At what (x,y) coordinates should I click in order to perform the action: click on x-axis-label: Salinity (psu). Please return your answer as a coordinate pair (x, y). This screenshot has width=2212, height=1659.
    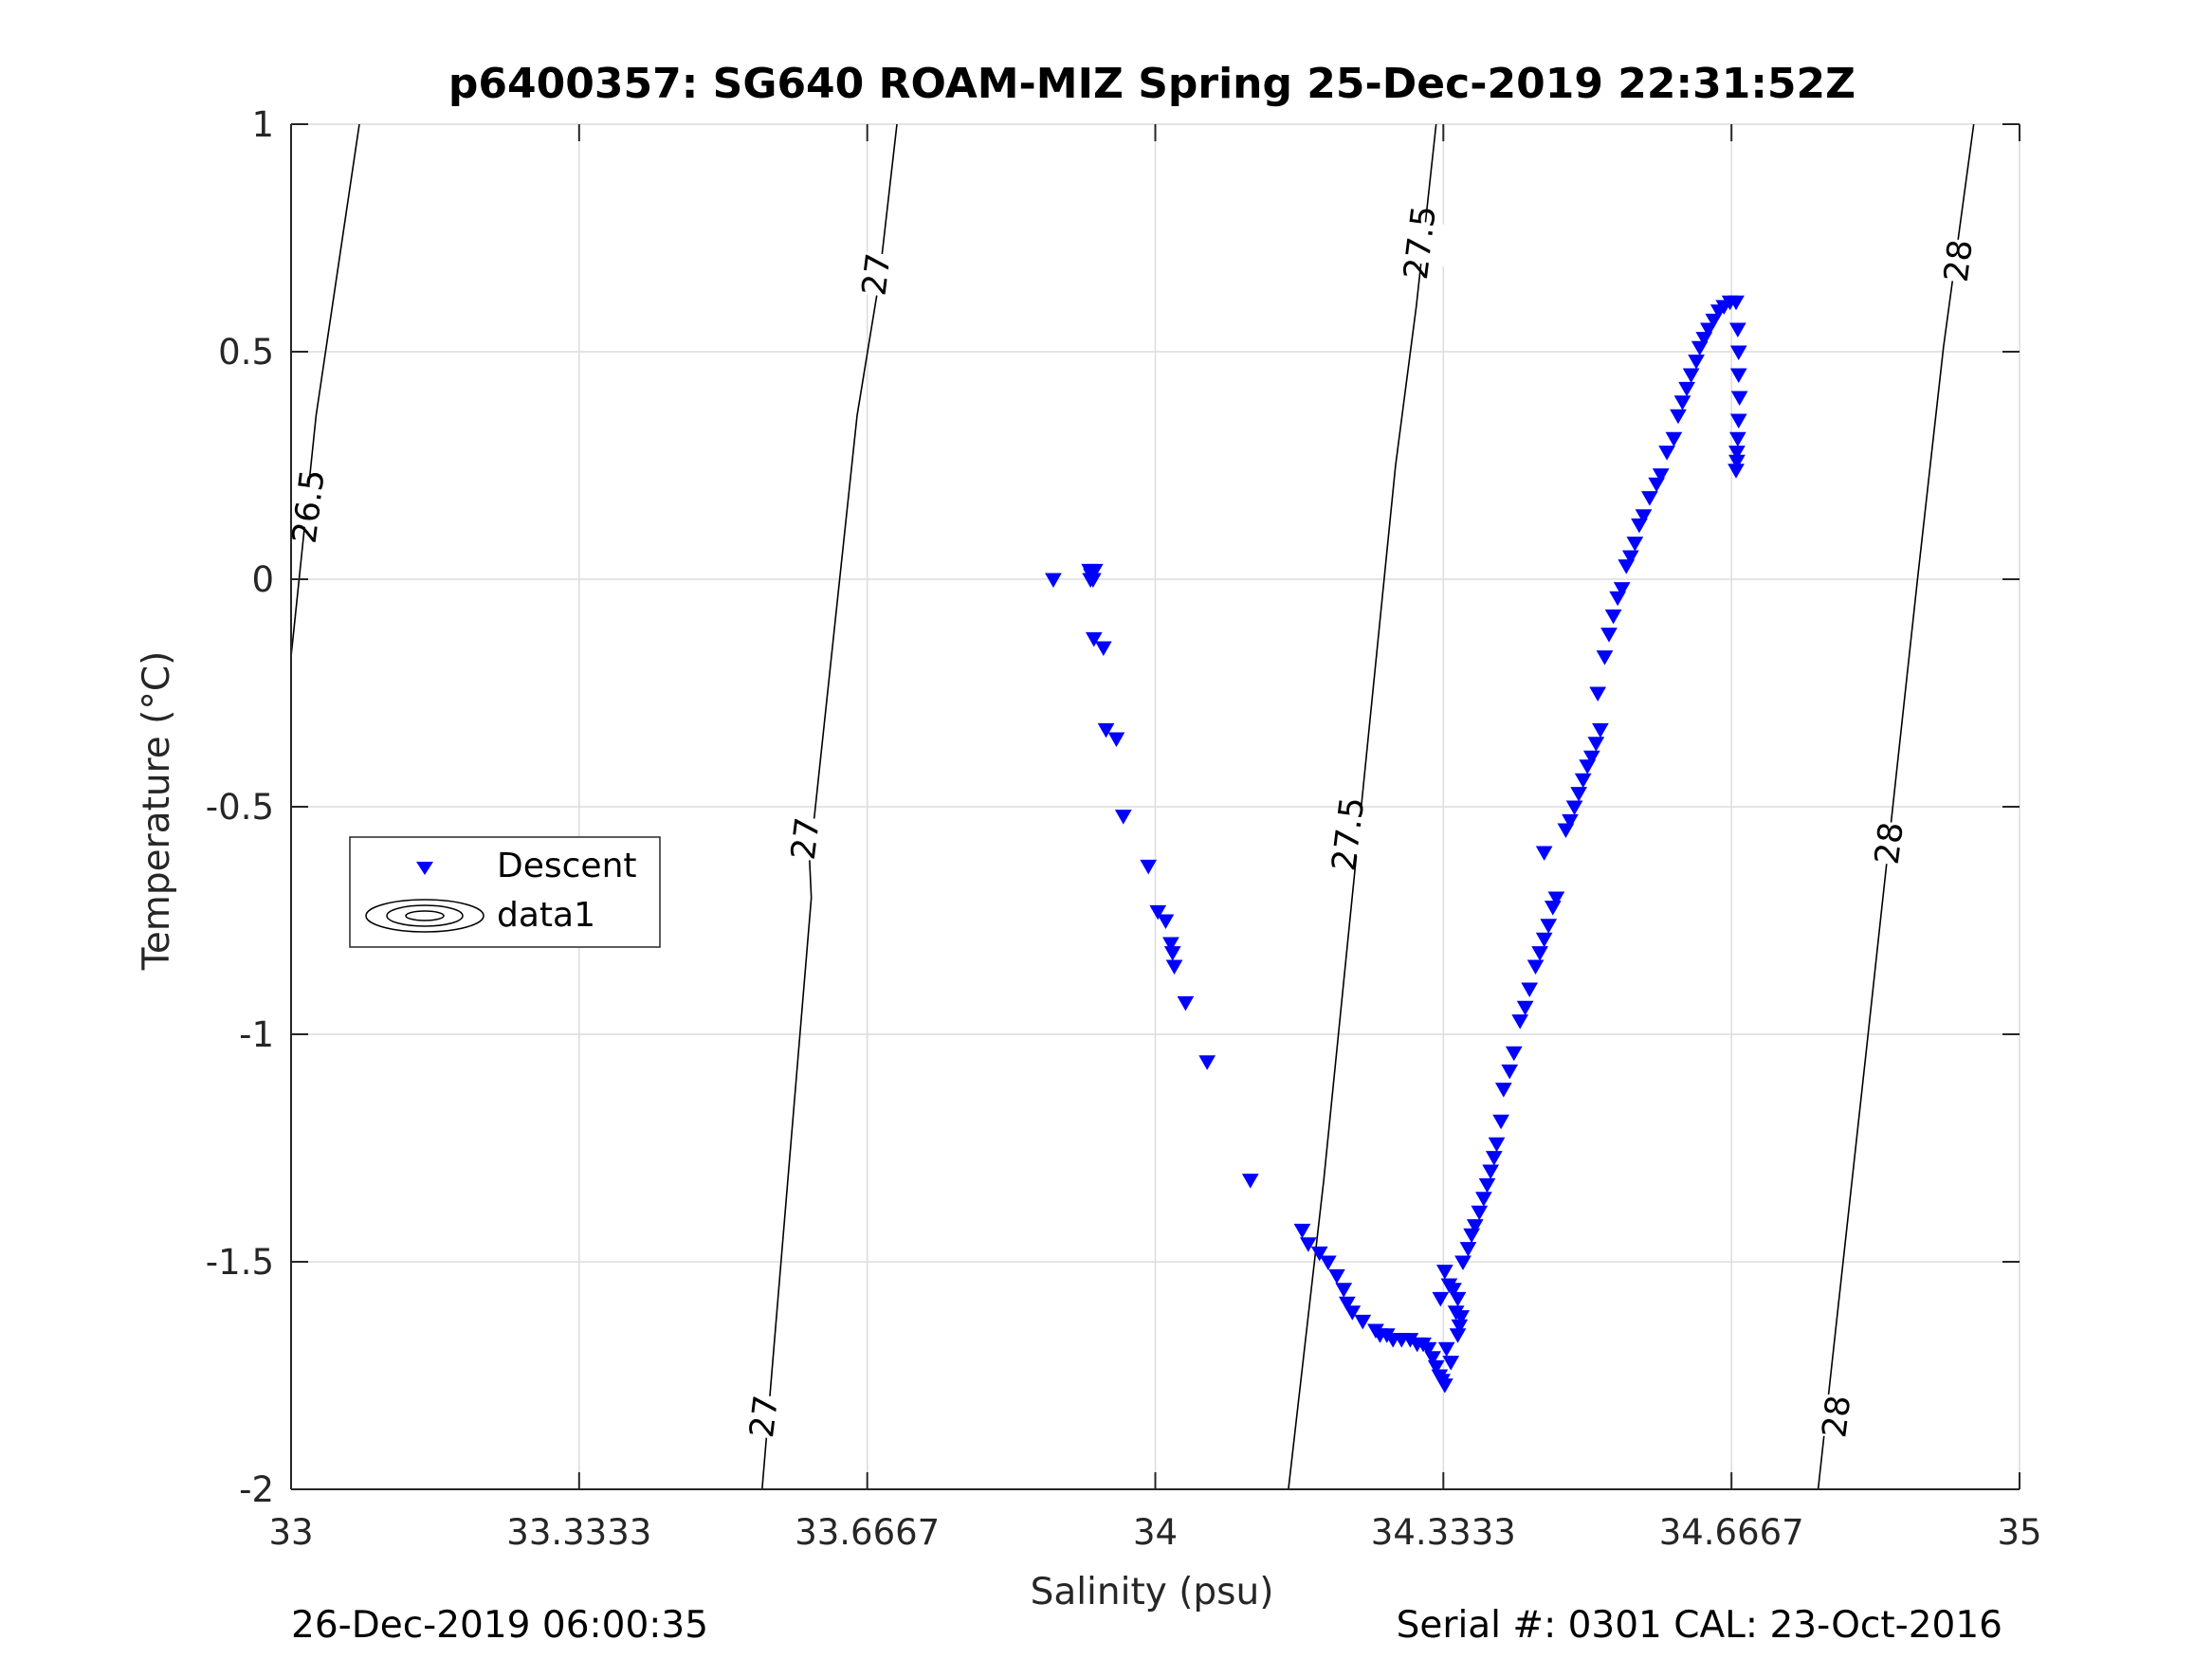
    Looking at the image, I should click on (1152, 1592).